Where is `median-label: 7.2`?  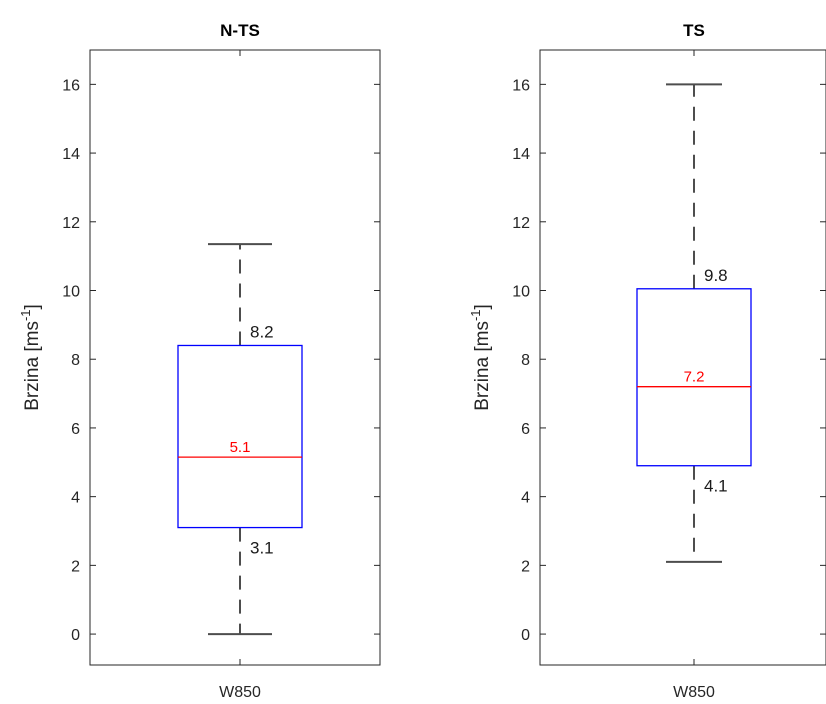 median-label: 7.2 is located at coordinates (694, 377).